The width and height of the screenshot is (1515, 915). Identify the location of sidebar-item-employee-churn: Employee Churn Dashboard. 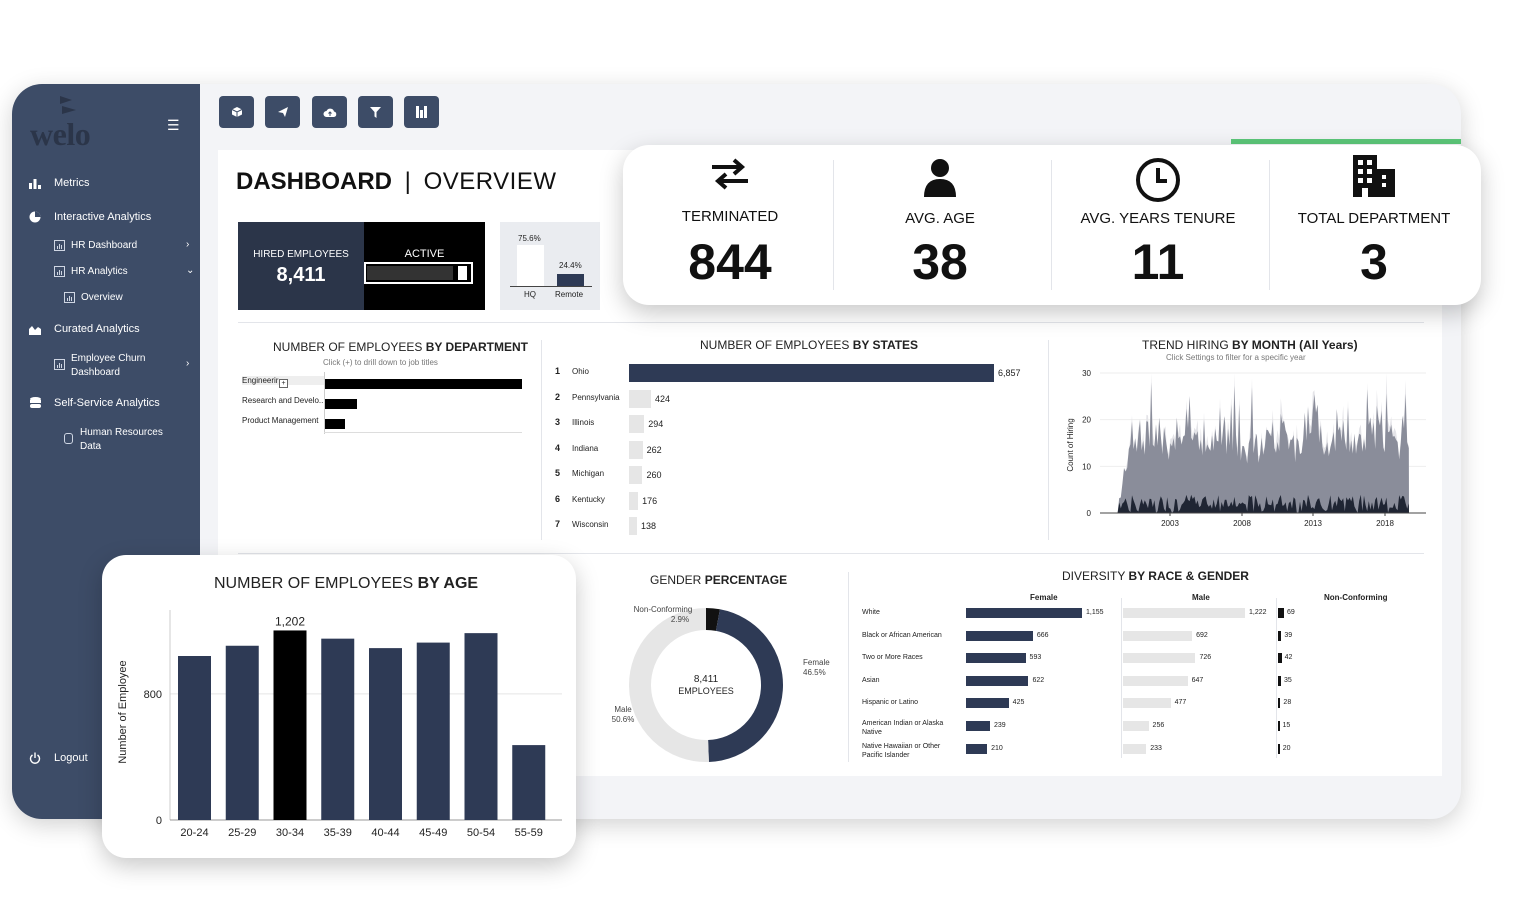
(99, 366).